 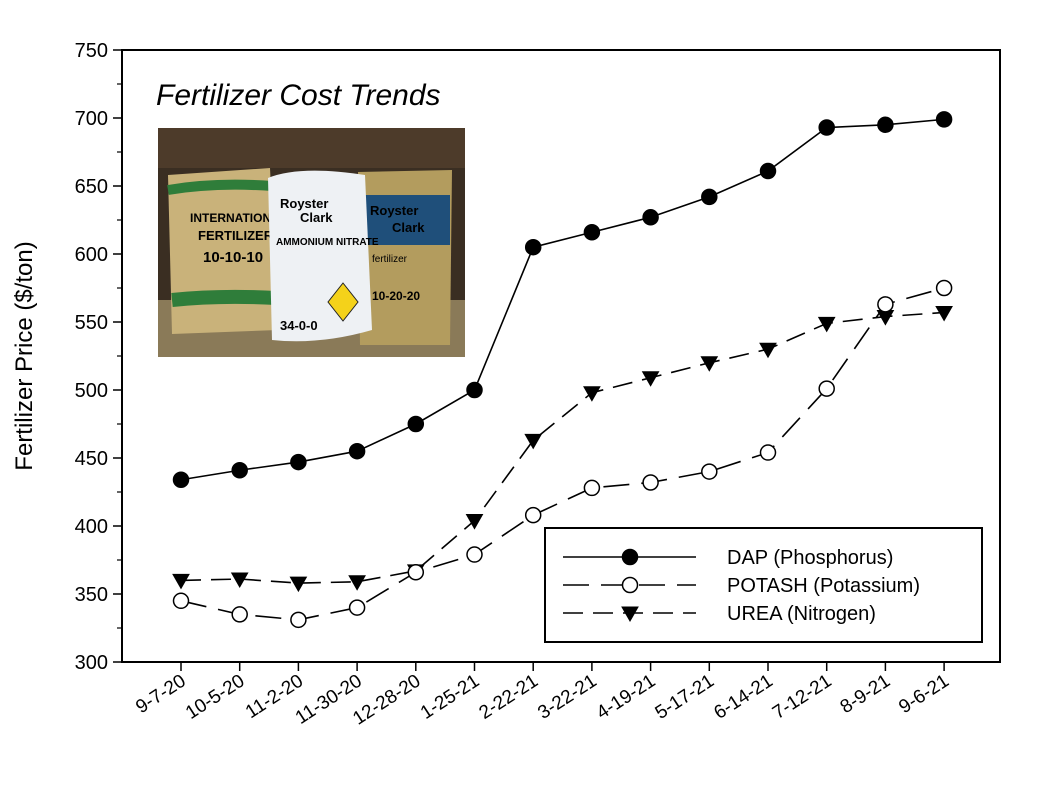 What do you see at coordinates (316, 217) in the screenshot?
I see `bag-middle-line2: Clark` at bounding box center [316, 217].